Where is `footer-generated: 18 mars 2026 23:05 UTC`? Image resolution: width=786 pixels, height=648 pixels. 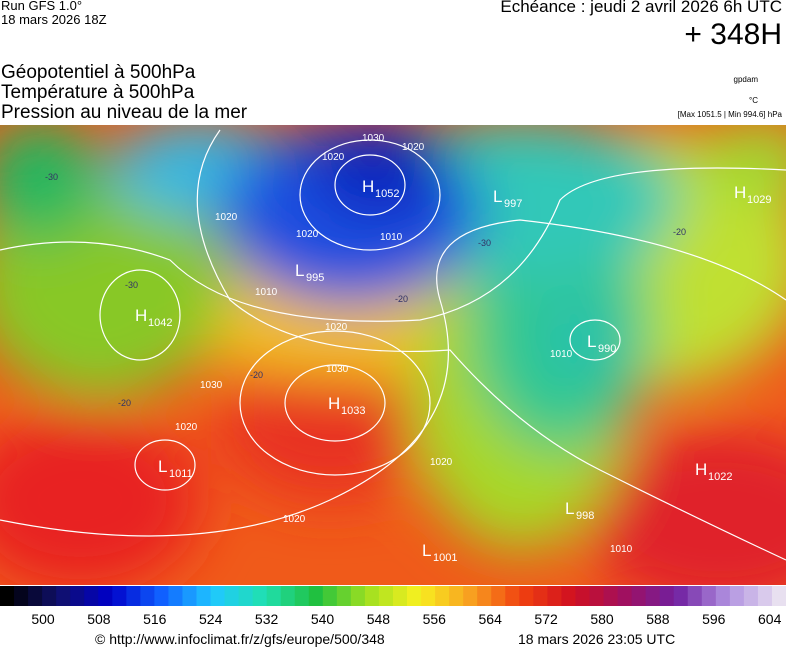
footer-generated: 18 mars 2026 23:05 UTC is located at coordinates (596, 639).